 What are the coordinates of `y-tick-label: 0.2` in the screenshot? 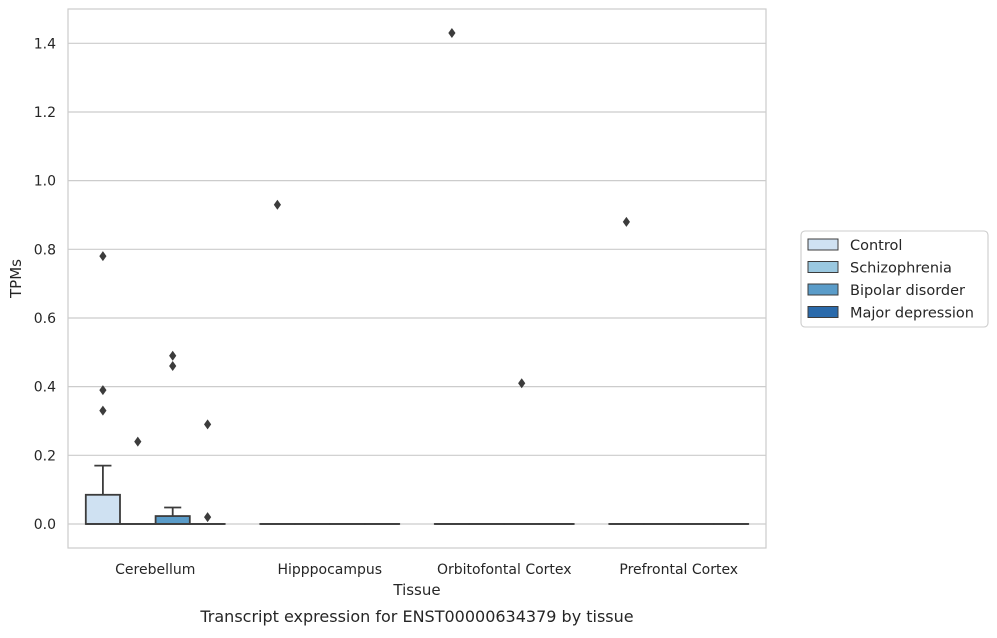 It's located at (45, 456).